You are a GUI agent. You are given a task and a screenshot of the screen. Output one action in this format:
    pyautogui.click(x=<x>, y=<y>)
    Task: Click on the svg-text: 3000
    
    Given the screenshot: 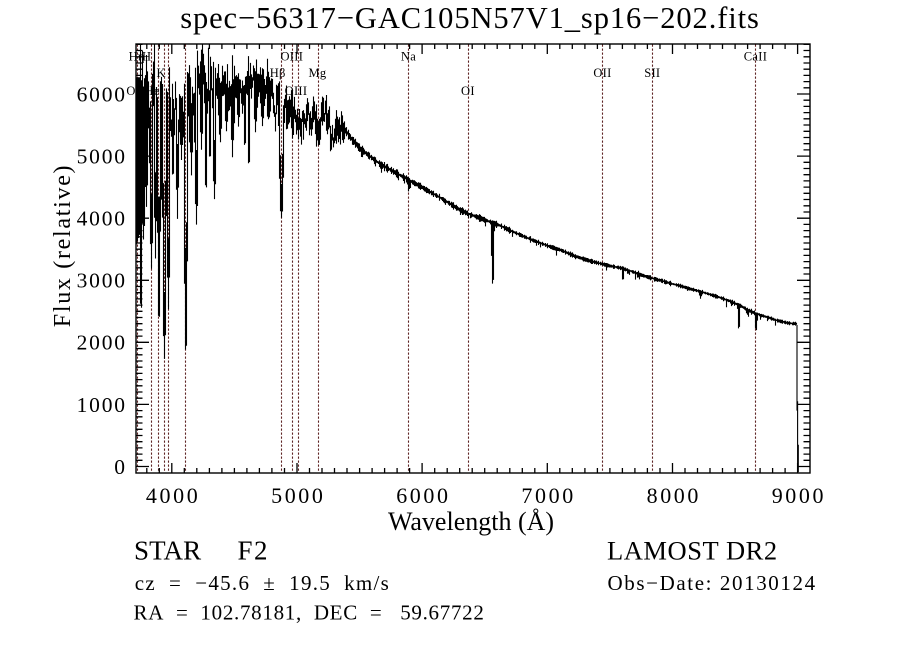 What is the action you would take?
    pyautogui.click(x=102, y=281)
    